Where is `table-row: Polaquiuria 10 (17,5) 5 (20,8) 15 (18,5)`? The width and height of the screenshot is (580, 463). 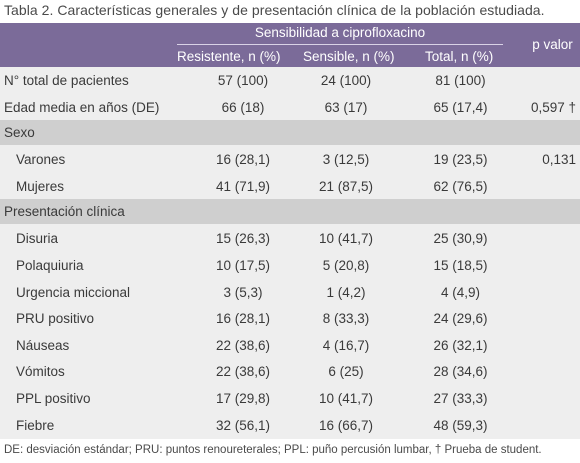 table-row: Polaquiuria 10 (17,5) 5 (20,8) 15 (18,5) is located at coordinates (290, 265).